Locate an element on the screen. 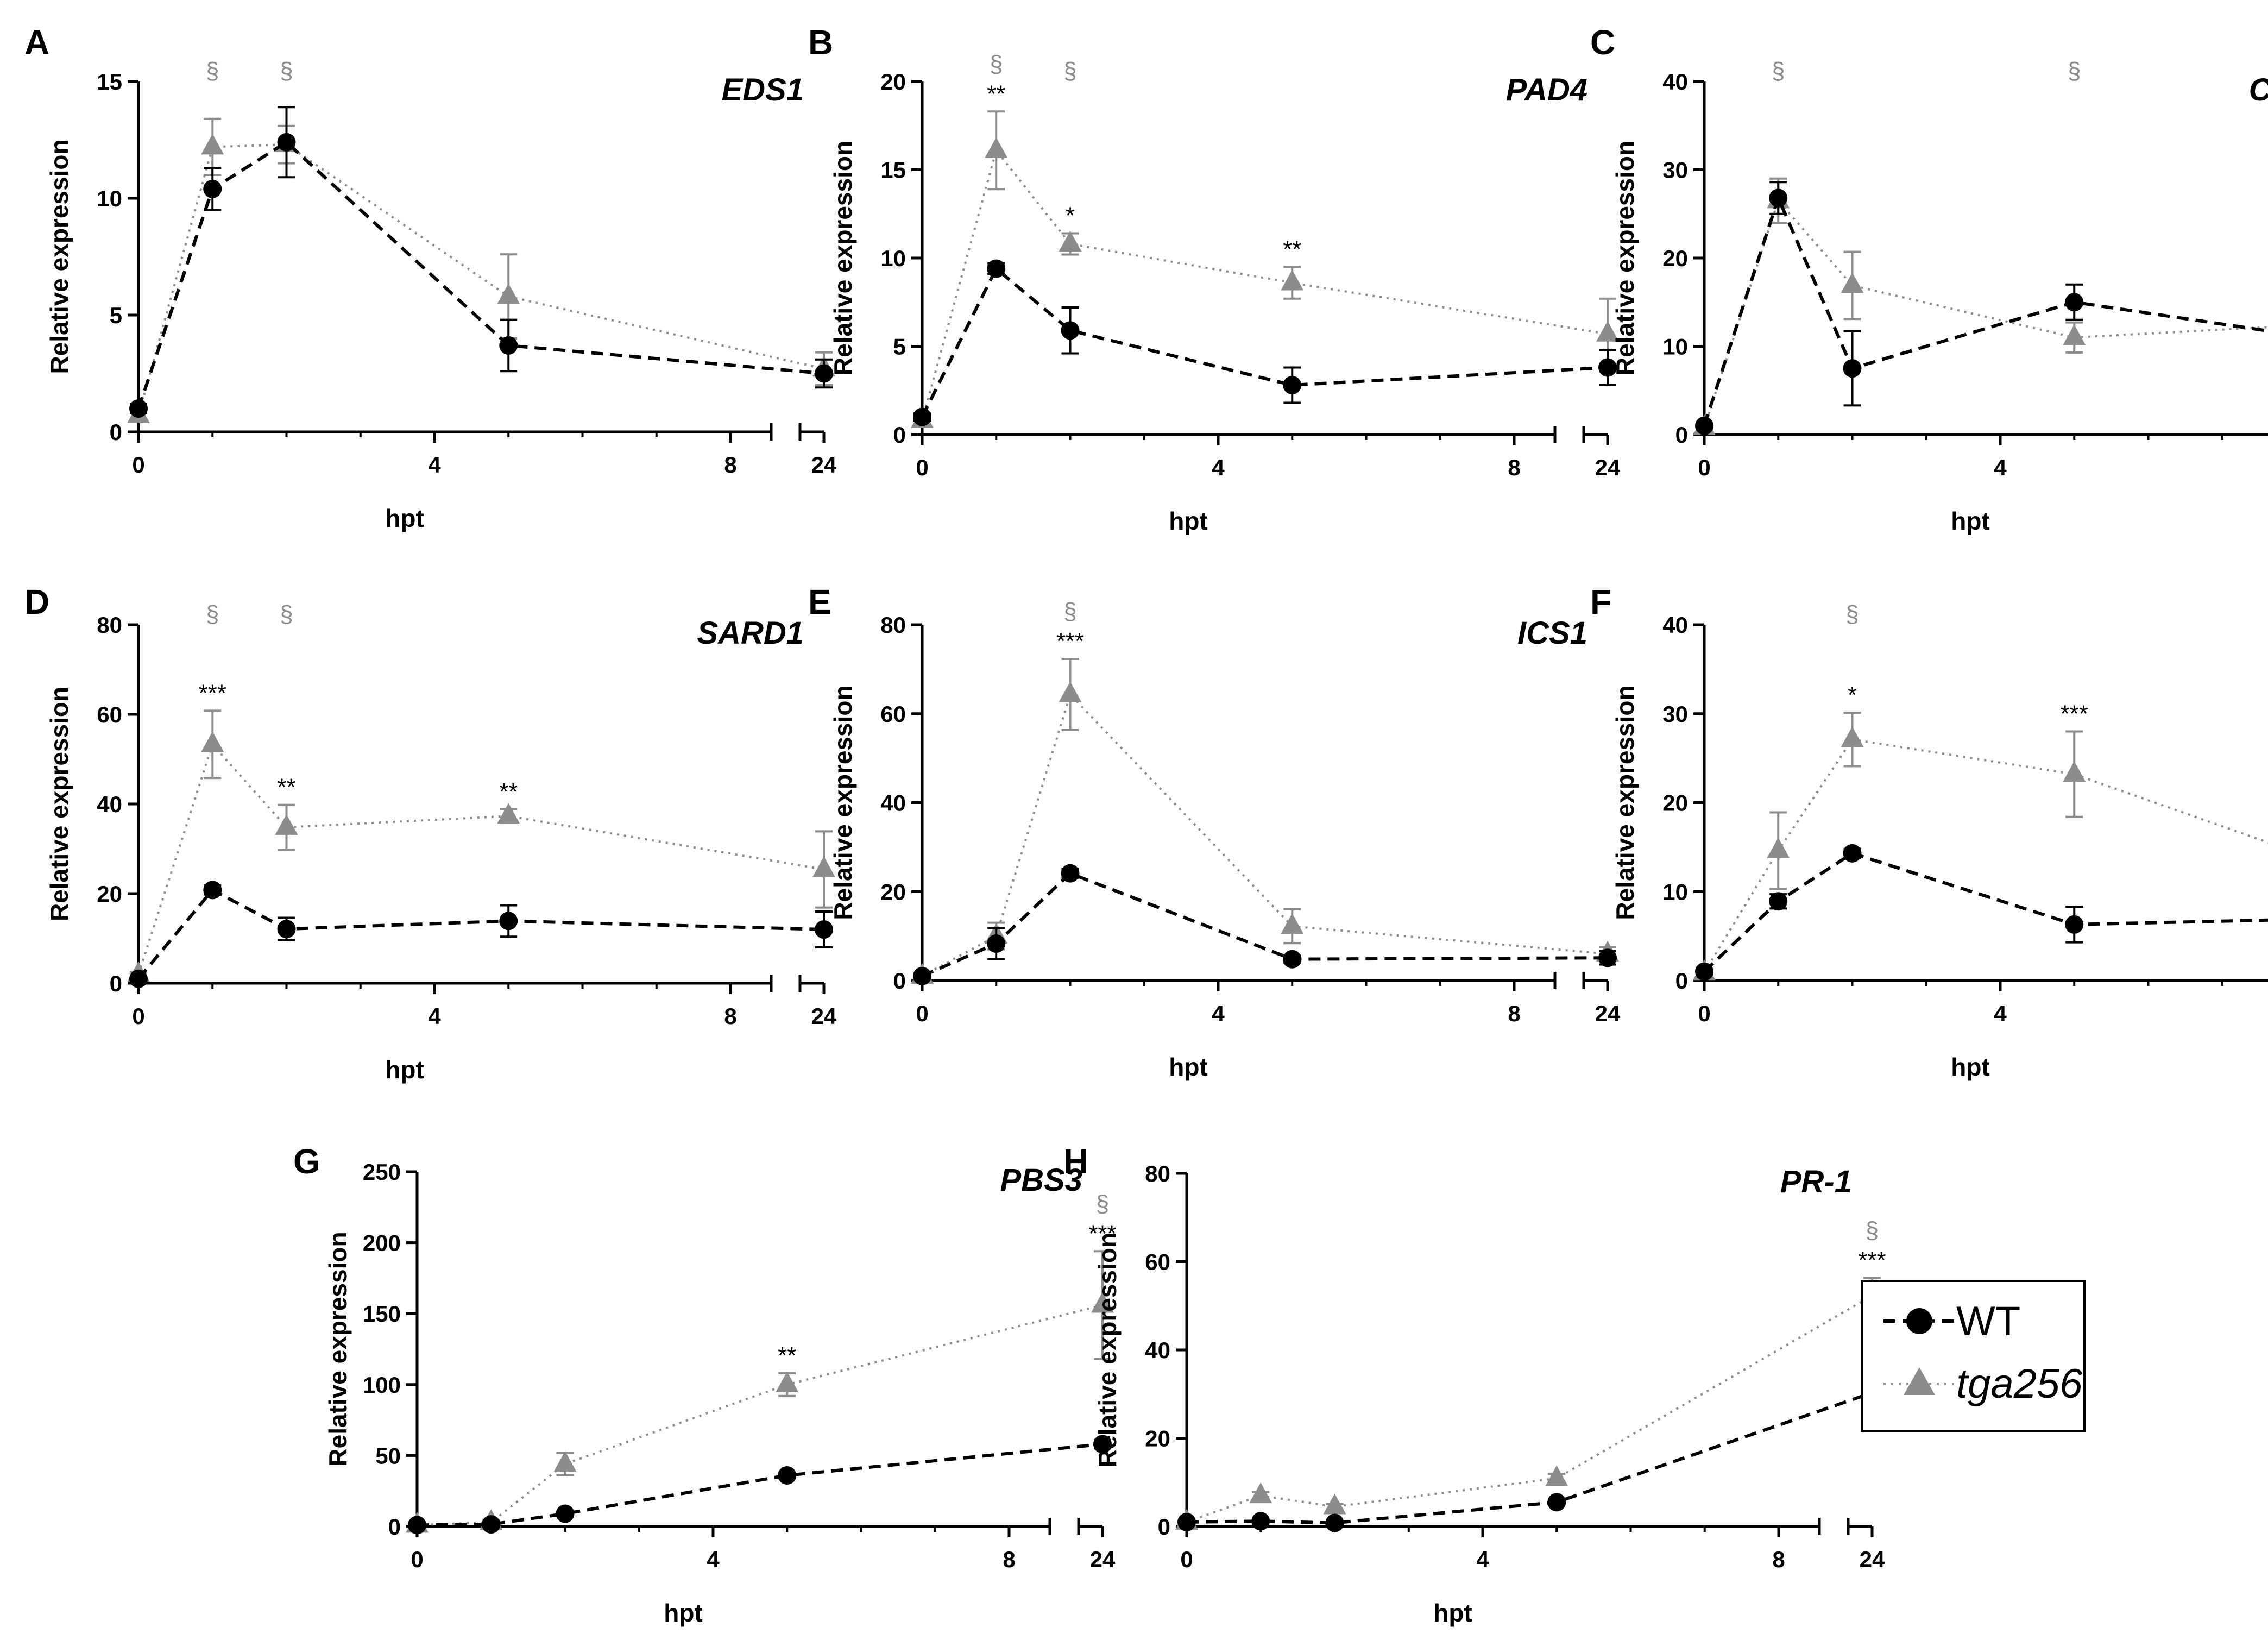 This screenshot has height=1640, width=2268. significance-label: ** is located at coordinates (286, 787).